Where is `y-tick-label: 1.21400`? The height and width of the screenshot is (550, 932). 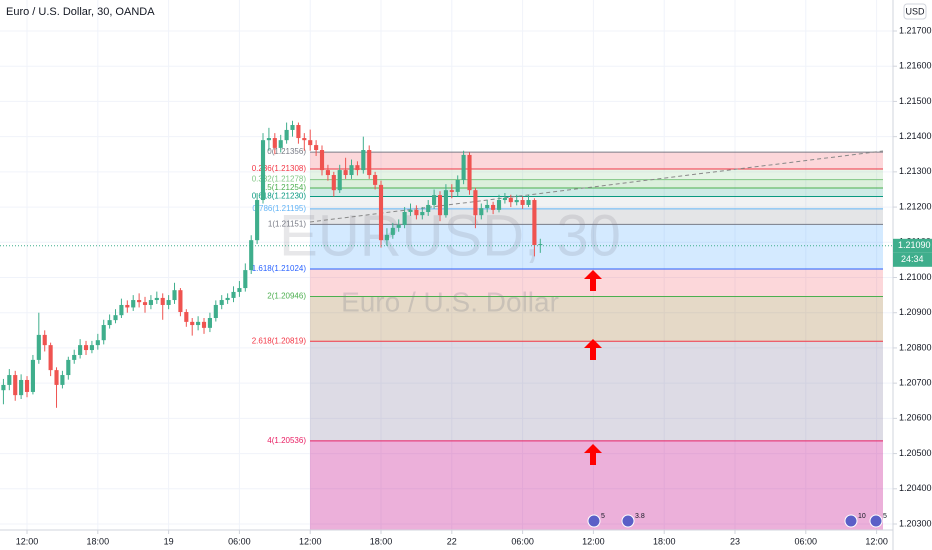
y-tick-label: 1.21400 is located at coordinates (915, 136).